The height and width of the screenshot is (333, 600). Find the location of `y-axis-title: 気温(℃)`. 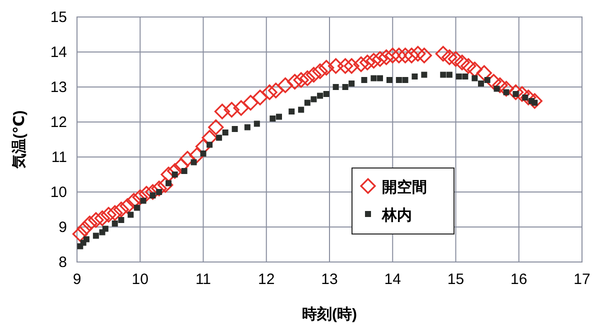

y-axis-title: 気温(℃) is located at coordinates (19, 140).